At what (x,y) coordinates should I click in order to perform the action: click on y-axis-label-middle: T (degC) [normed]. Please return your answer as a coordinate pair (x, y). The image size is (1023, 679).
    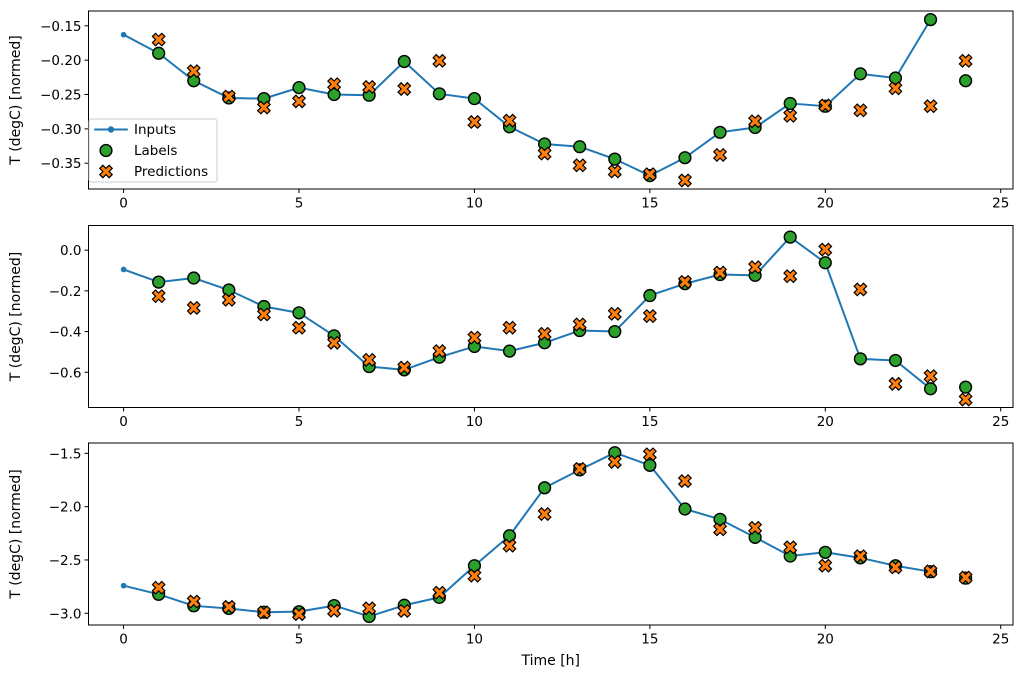
    Looking at the image, I should click on (16, 317).